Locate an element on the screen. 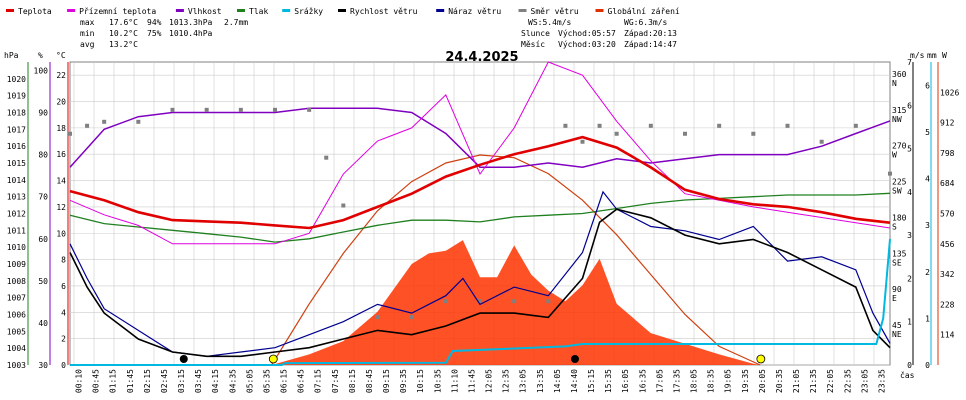 This screenshot has height=400, width=966. stat-min-temp: 10.2°C is located at coordinates (123, 33).